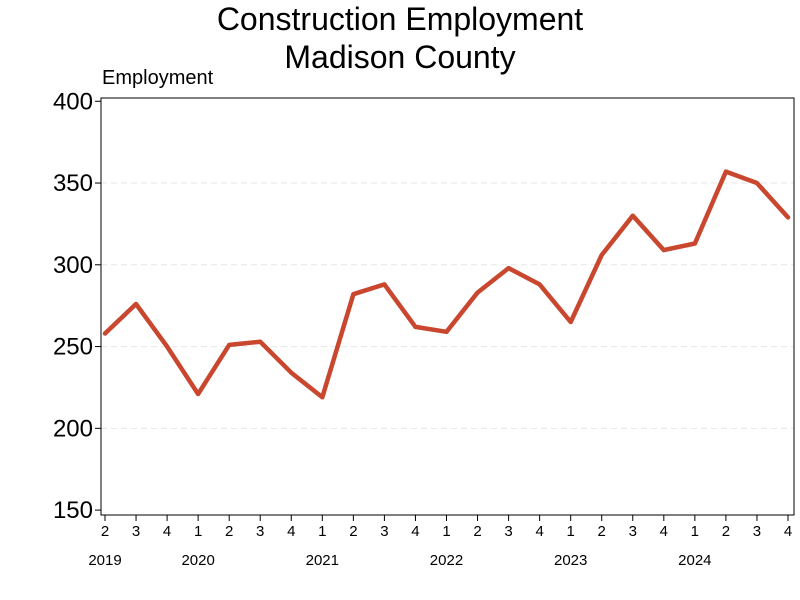 The height and width of the screenshot is (600, 800). Describe the element at coordinates (400, 19) in the screenshot. I see `chart-title: Construction Employment` at that location.